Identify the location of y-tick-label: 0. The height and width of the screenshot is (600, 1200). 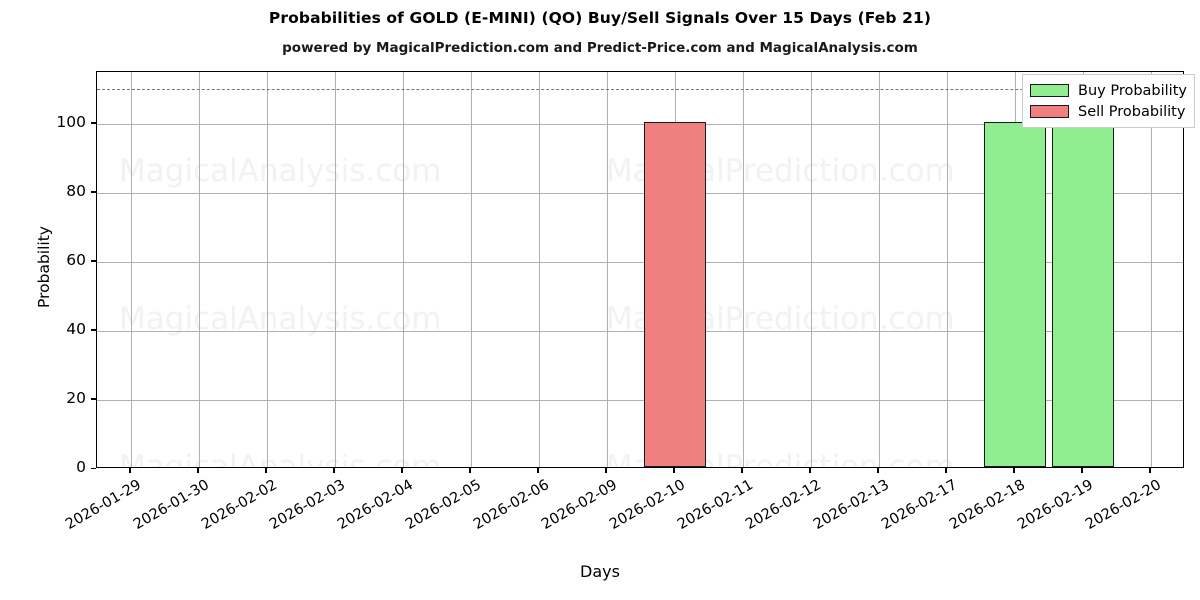
(81, 467).